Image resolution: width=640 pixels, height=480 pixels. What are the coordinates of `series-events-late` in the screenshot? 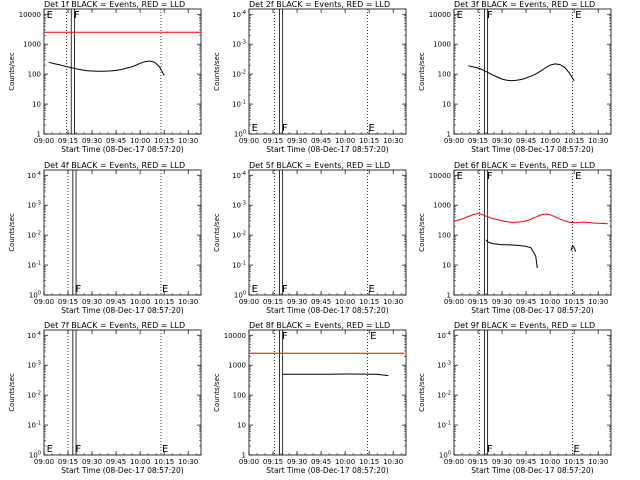 It's located at (573, 248).